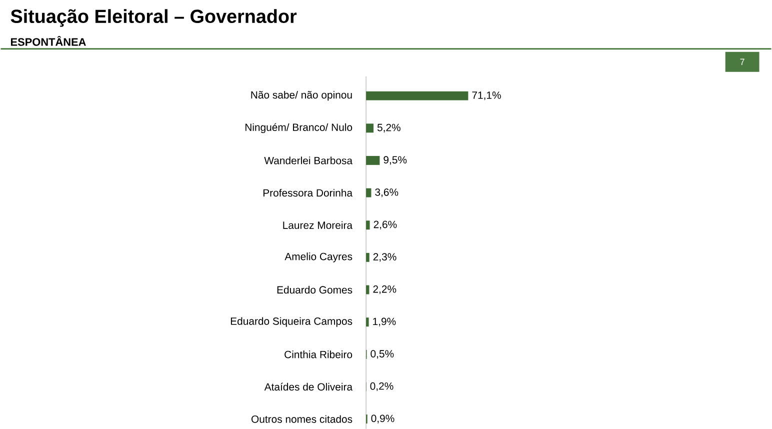 This screenshot has height=429, width=772. Describe the element at coordinates (385, 225) in the screenshot. I see `data-label: 2,6%` at that location.